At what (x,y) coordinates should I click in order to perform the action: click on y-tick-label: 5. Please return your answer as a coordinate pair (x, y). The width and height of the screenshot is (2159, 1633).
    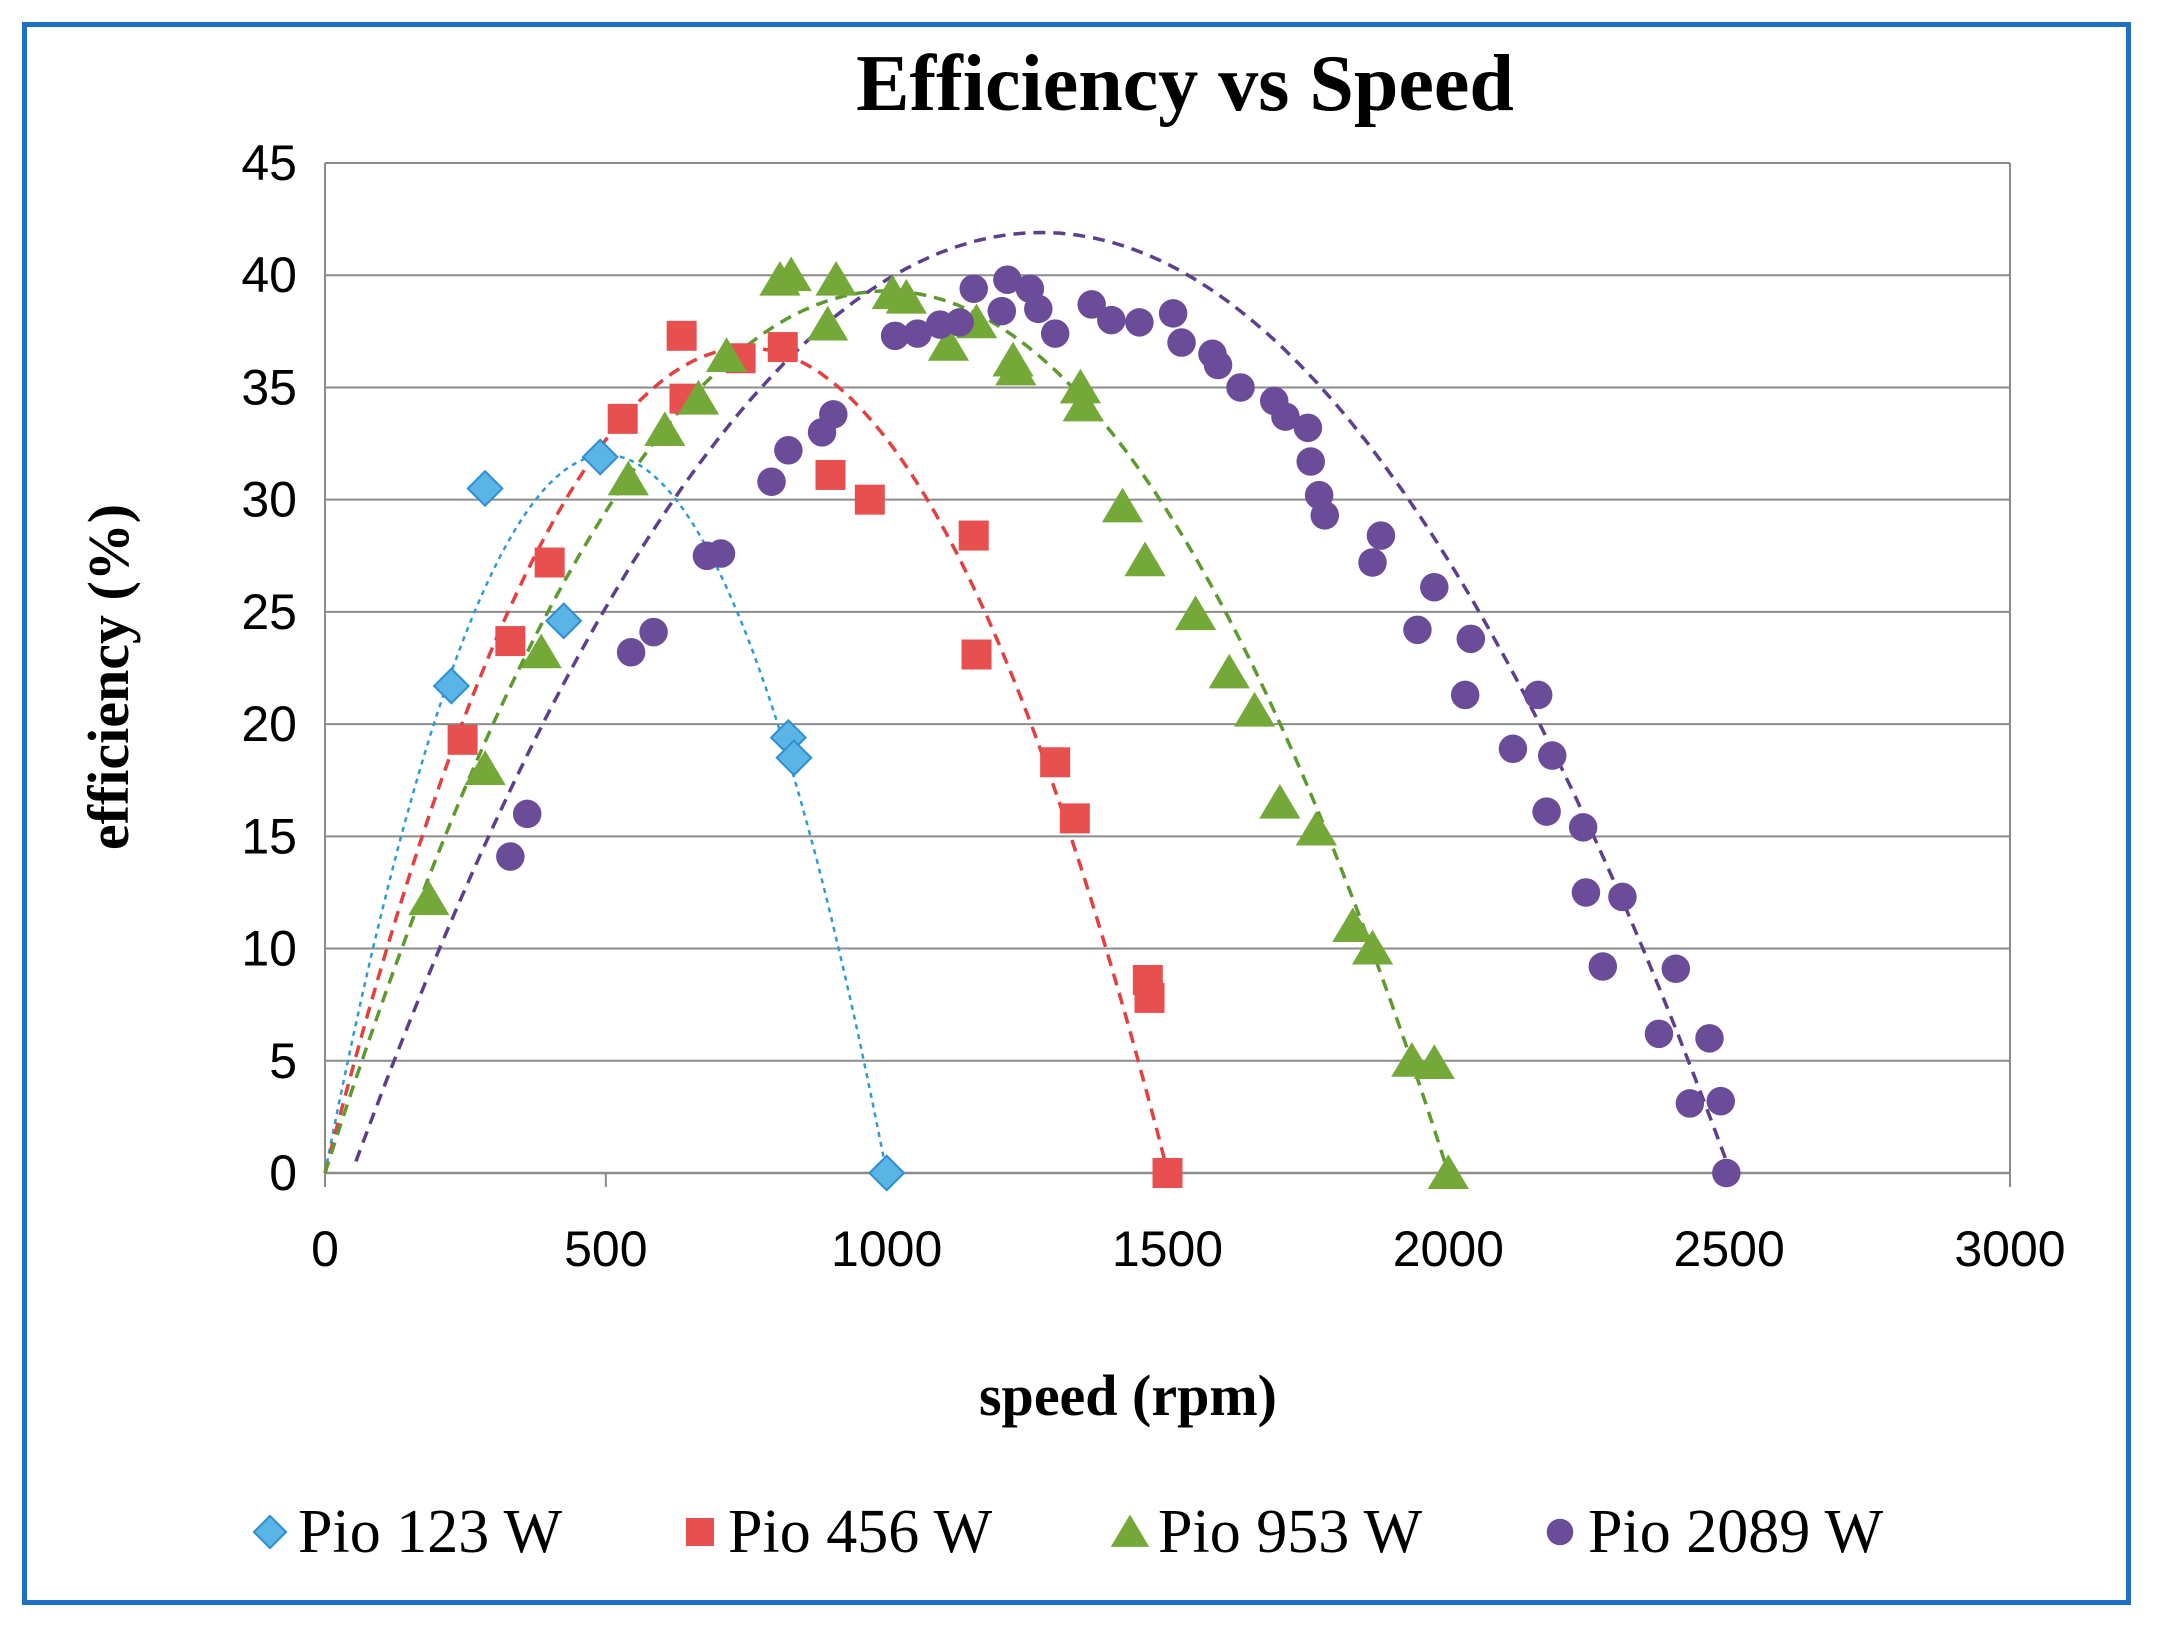
    Looking at the image, I should click on (283, 1061).